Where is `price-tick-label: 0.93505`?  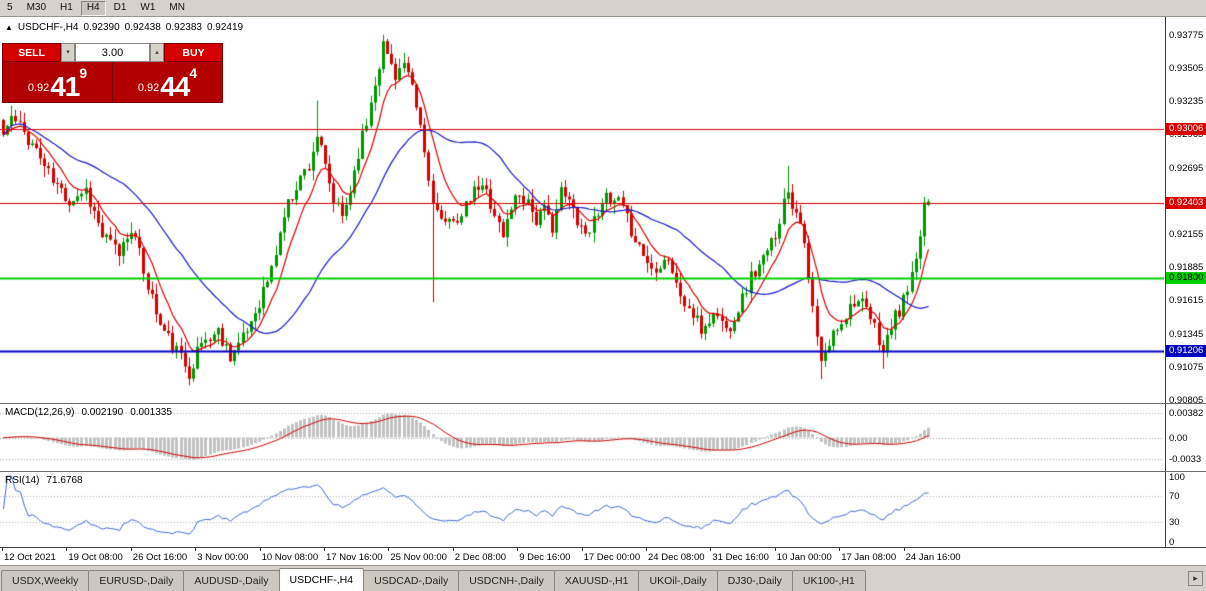
price-tick-label: 0.93505 is located at coordinates (1186, 68).